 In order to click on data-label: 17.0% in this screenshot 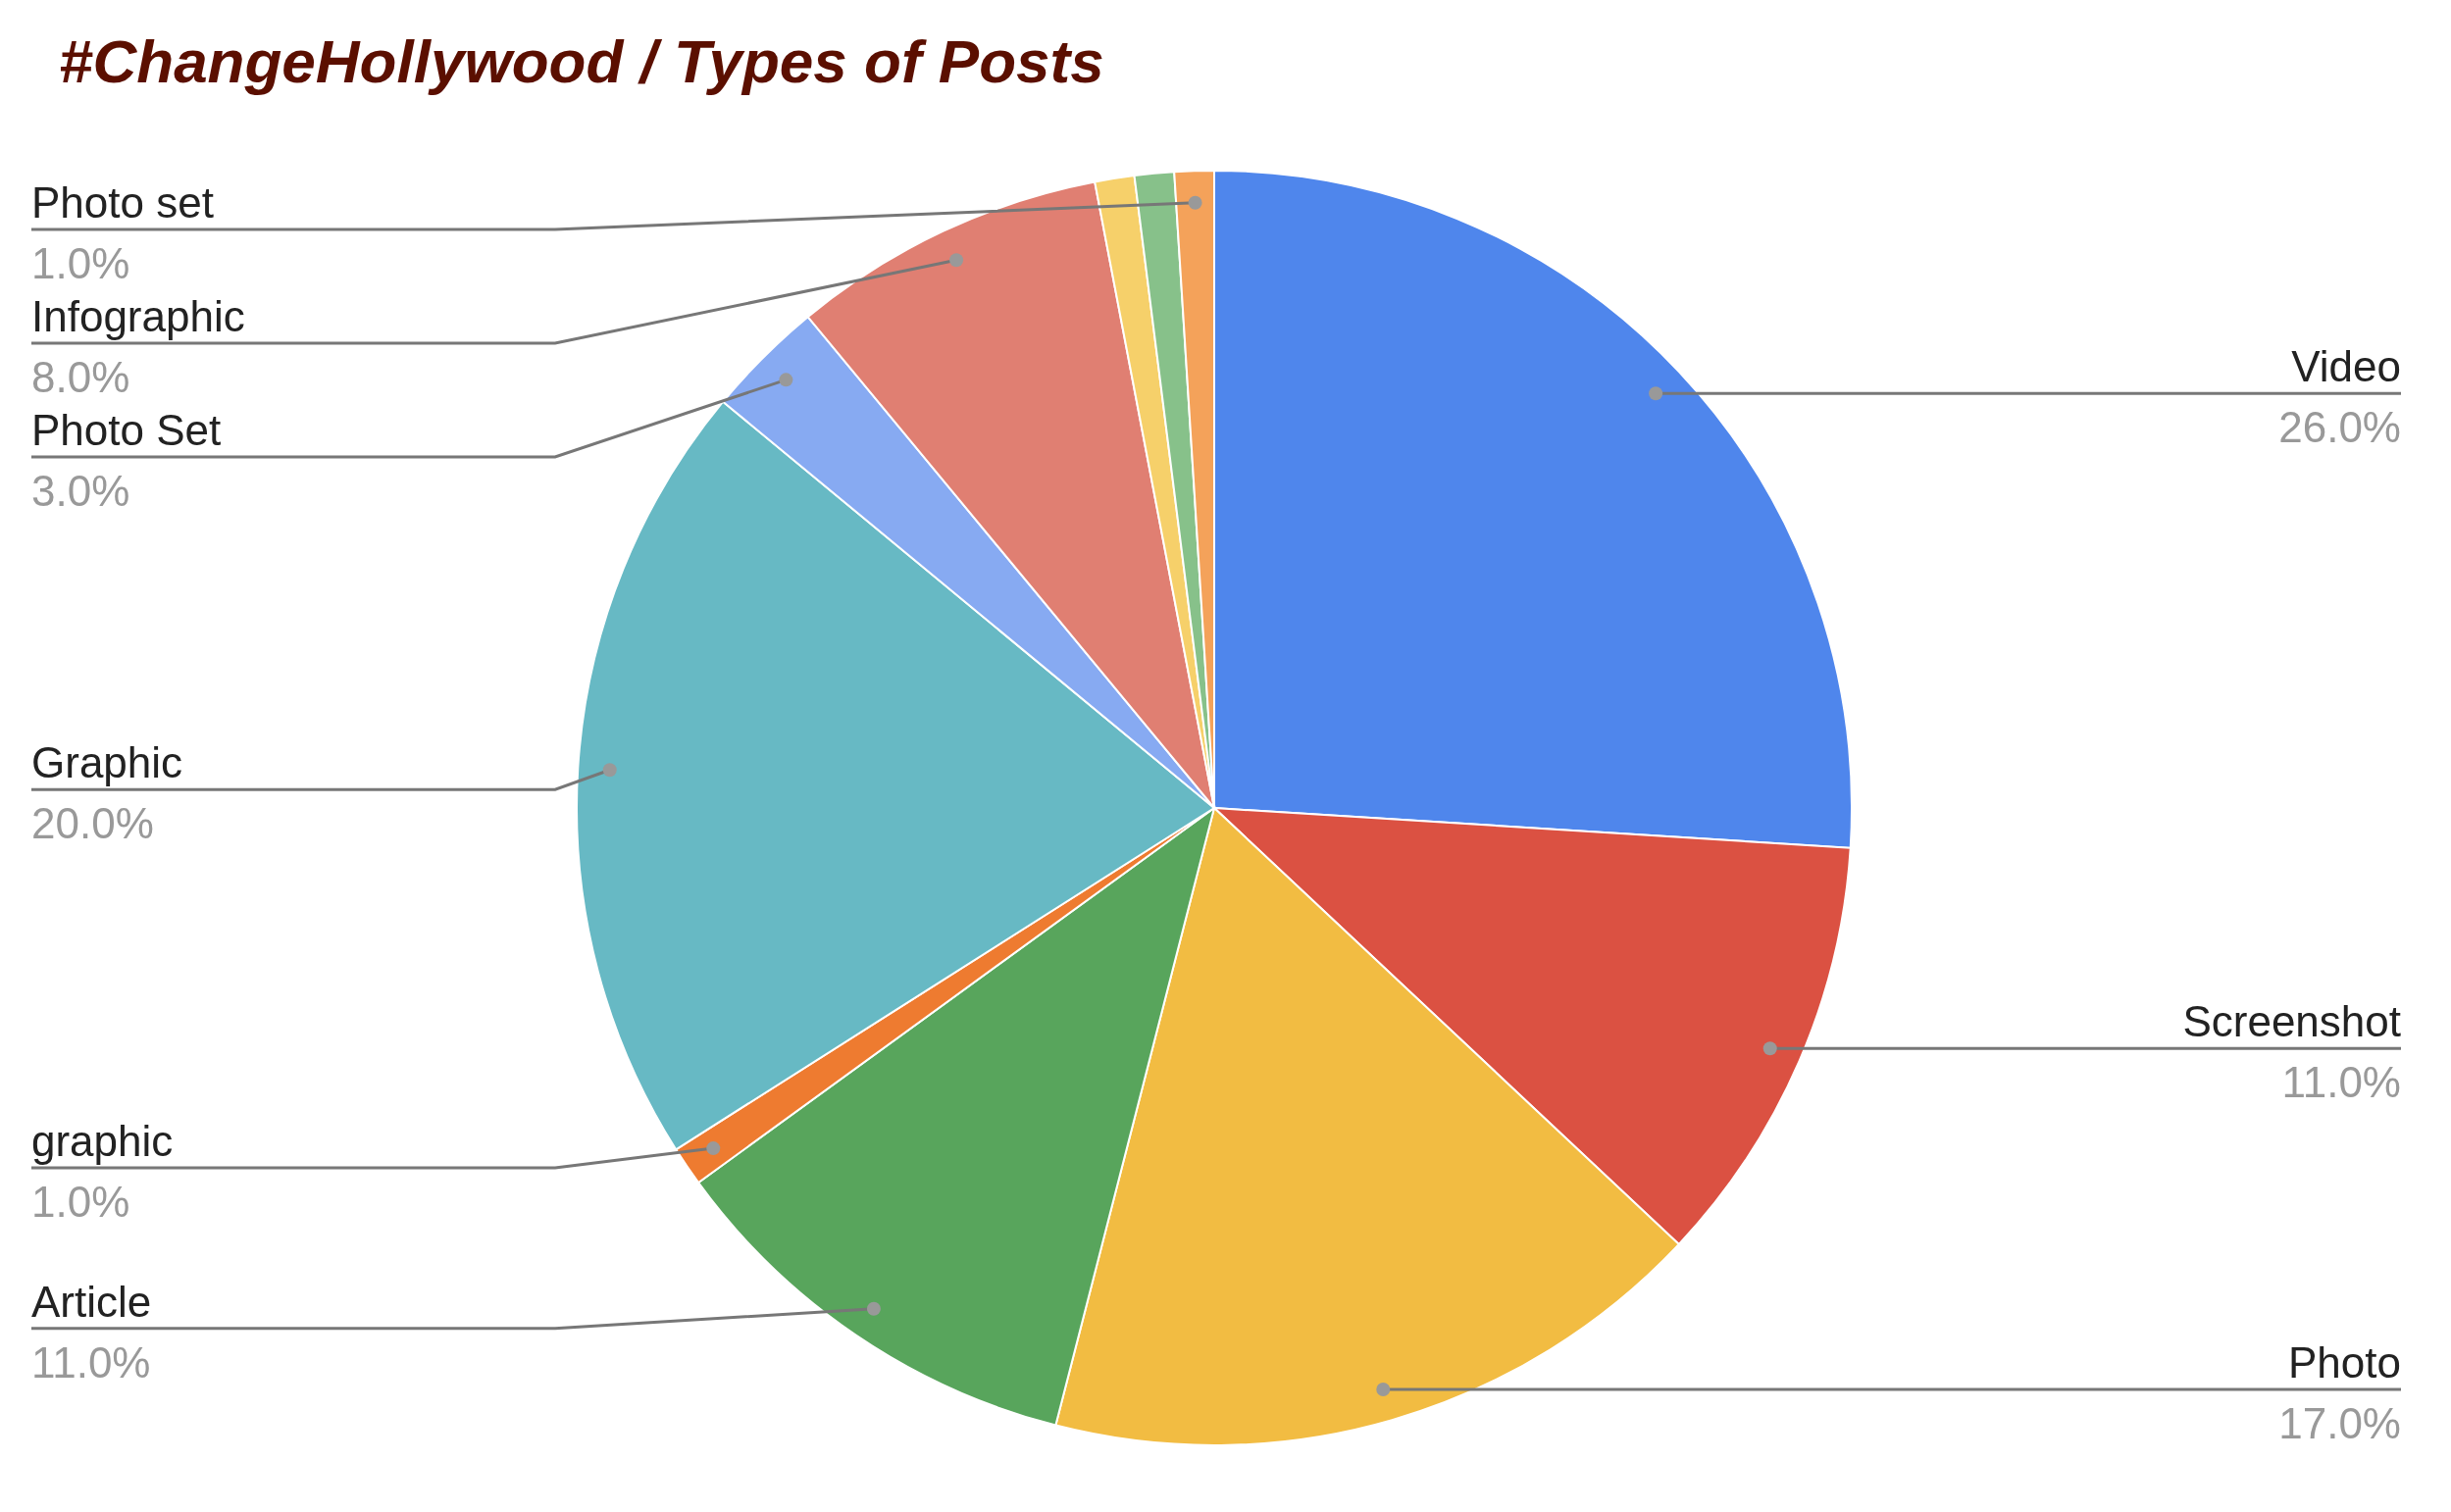, I will do `click(2340, 1422)`.